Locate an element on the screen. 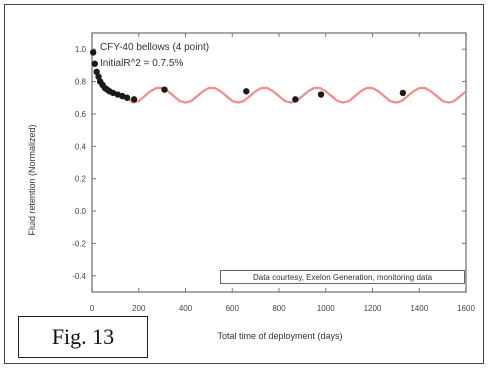  x-tick-label: 400 is located at coordinates (186, 308).